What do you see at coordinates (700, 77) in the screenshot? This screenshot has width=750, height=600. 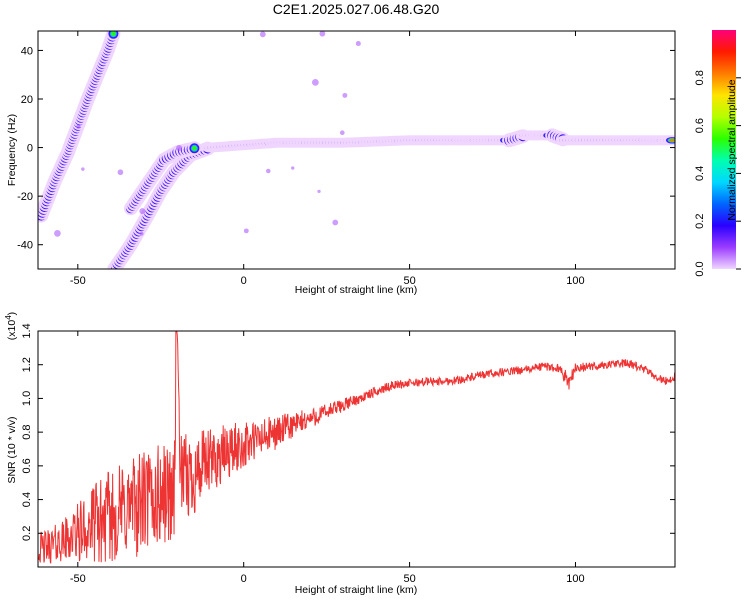 I see `colorbar-tick-label: 0.8` at bounding box center [700, 77].